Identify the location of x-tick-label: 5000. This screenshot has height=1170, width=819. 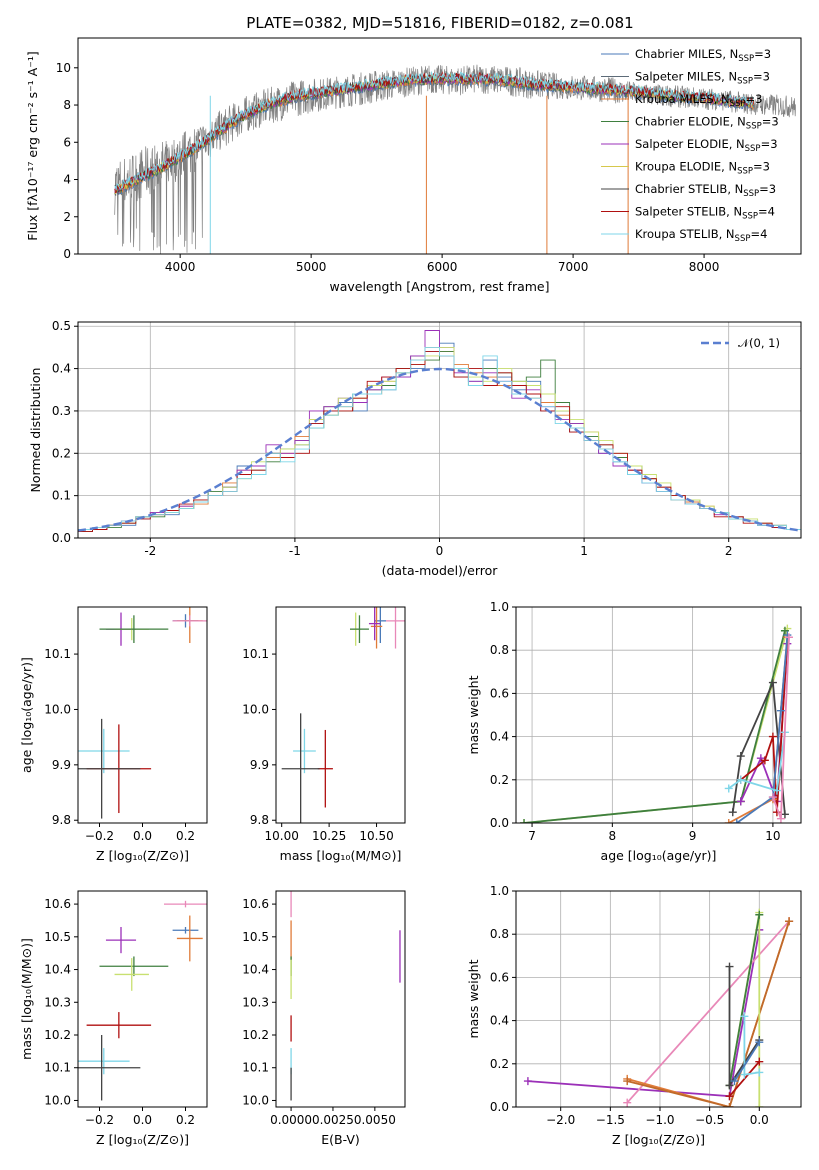
(311, 267).